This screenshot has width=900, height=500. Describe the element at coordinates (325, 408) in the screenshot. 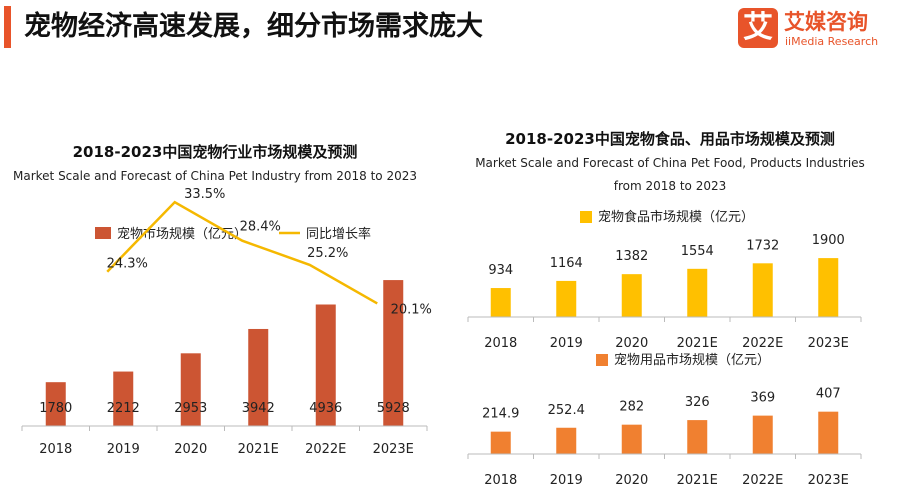

I see `bar-value-label: 4936` at that location.